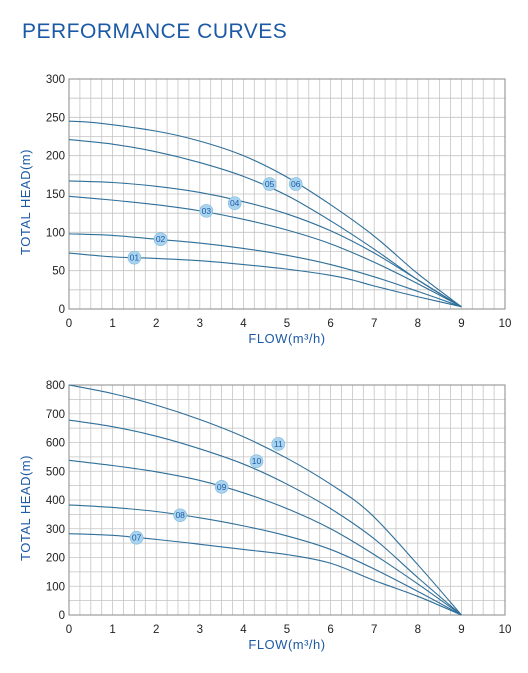 Image resolution: width=528 pixels, height=673 pixels. Describe the element at coordinates (155, 31) in the screenshot. I see `page-title: PERFORMANCE CURVES` at that location.